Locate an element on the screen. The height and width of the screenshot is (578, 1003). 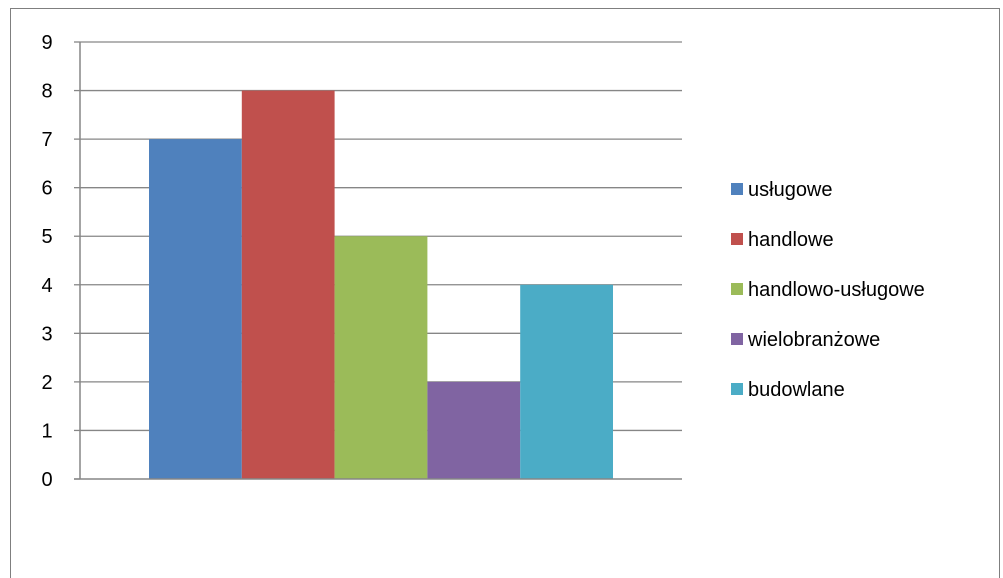
legend-label: usługowe is located at coordinates (790, 190).